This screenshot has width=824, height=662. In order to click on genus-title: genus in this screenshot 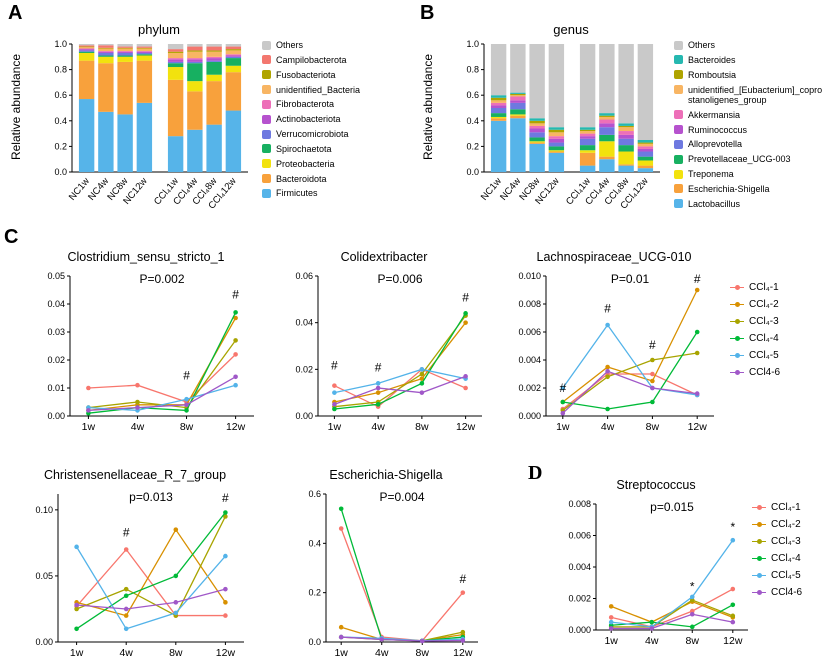, I will do `click(571, 29)`.